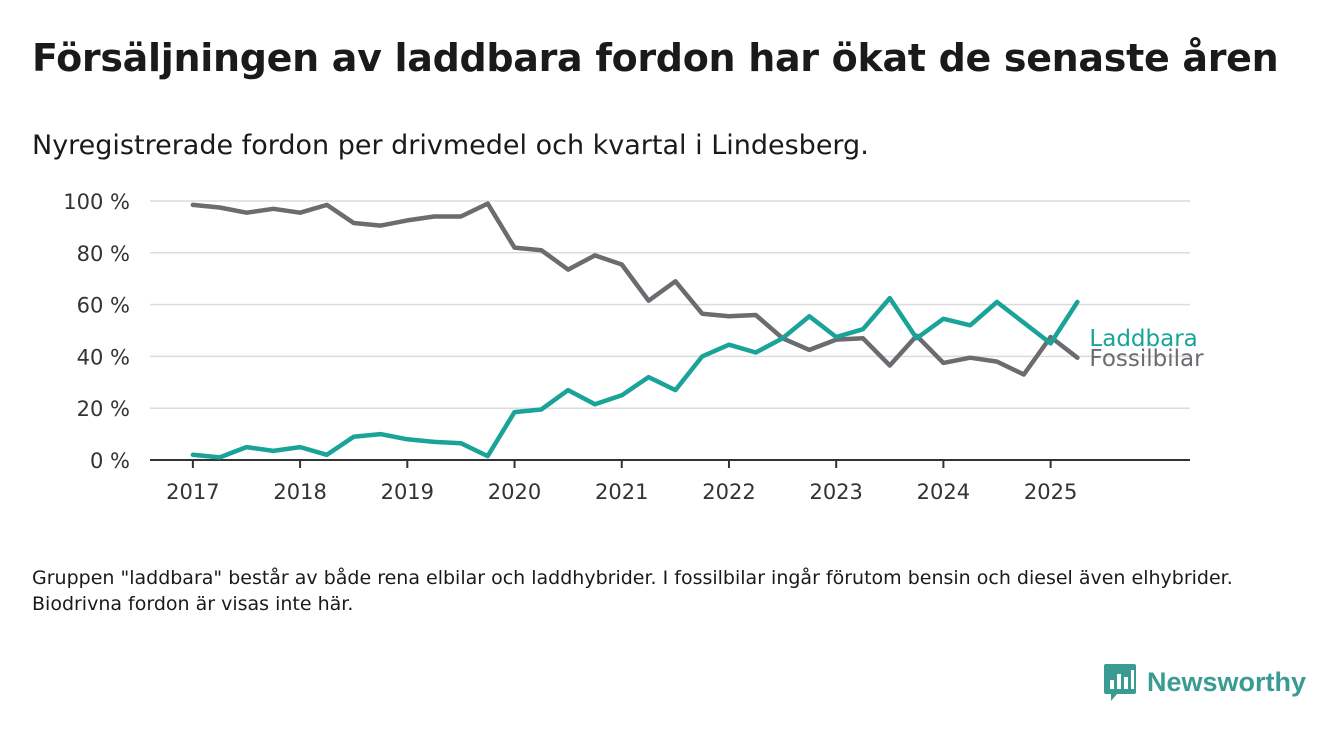 The image size is (1340, 733). I want to click on x-tick-label: 2023, so click(835, 492).